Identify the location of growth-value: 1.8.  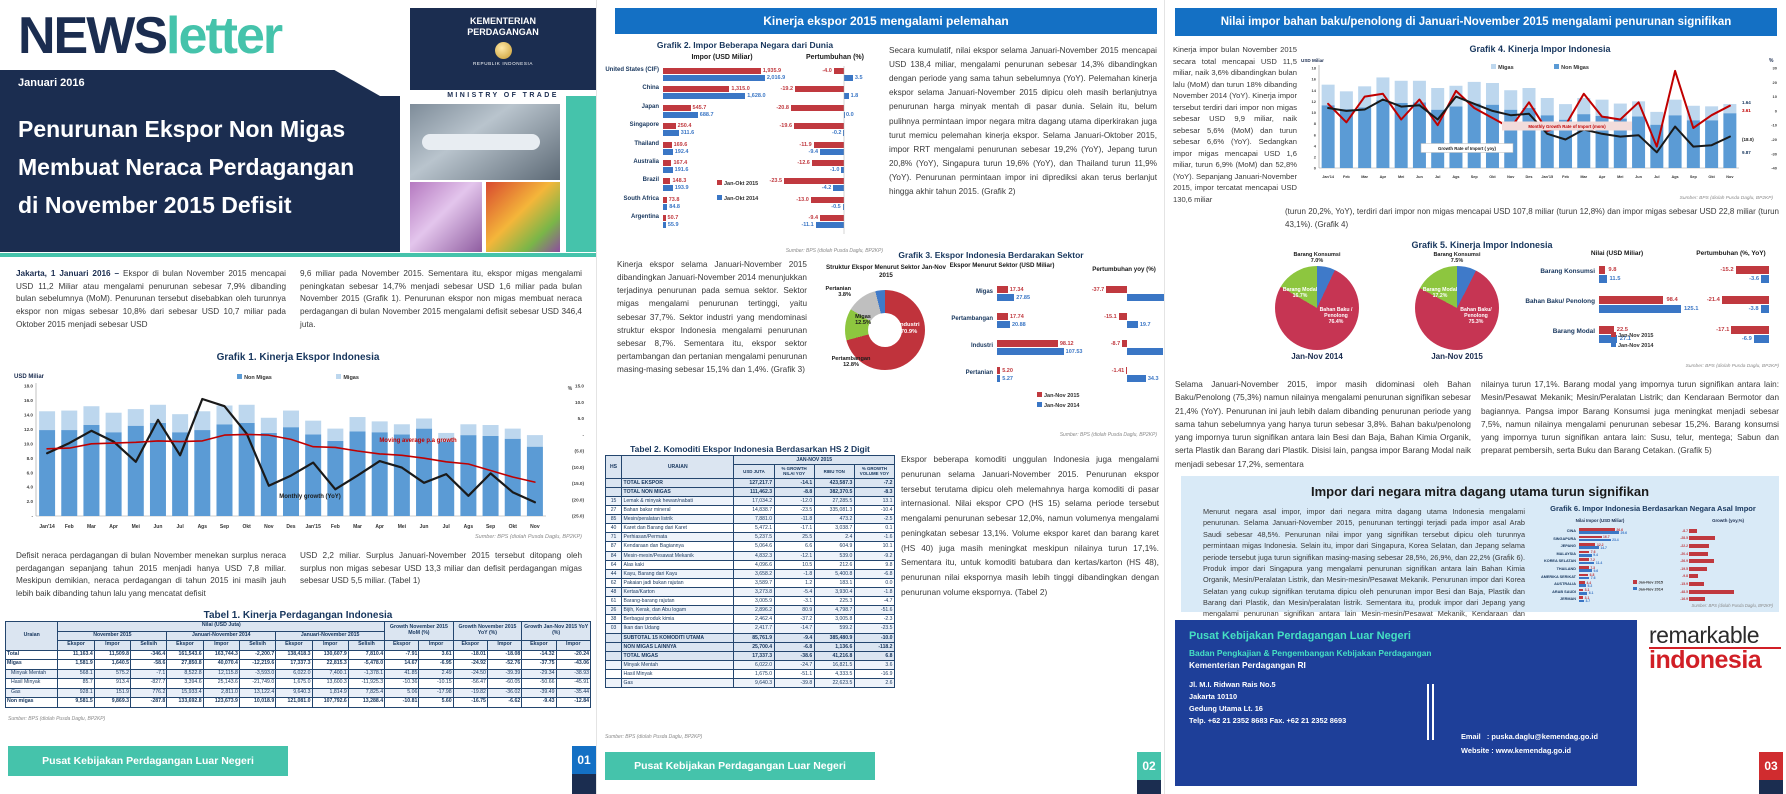
(854, 96).